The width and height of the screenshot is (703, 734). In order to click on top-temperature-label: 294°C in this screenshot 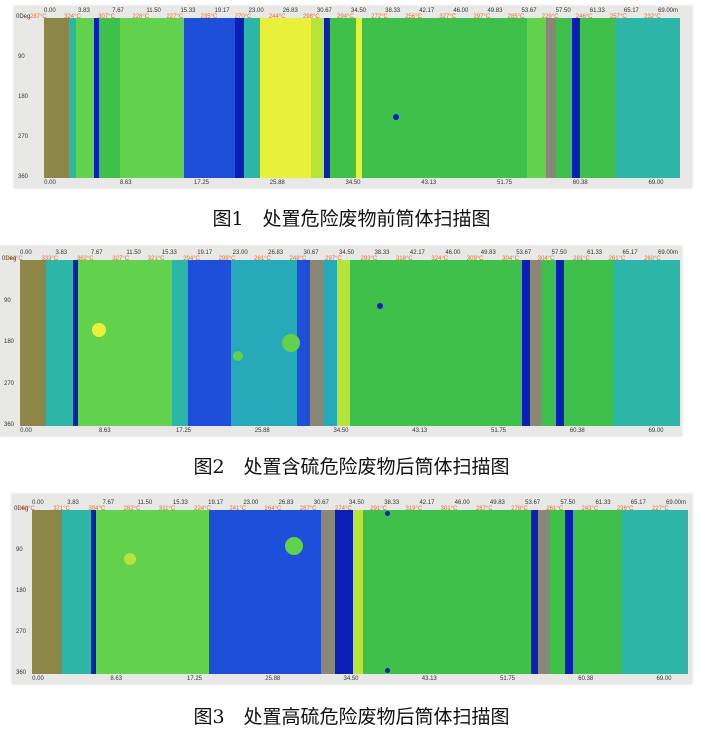, I will do `click(345, 17)`.